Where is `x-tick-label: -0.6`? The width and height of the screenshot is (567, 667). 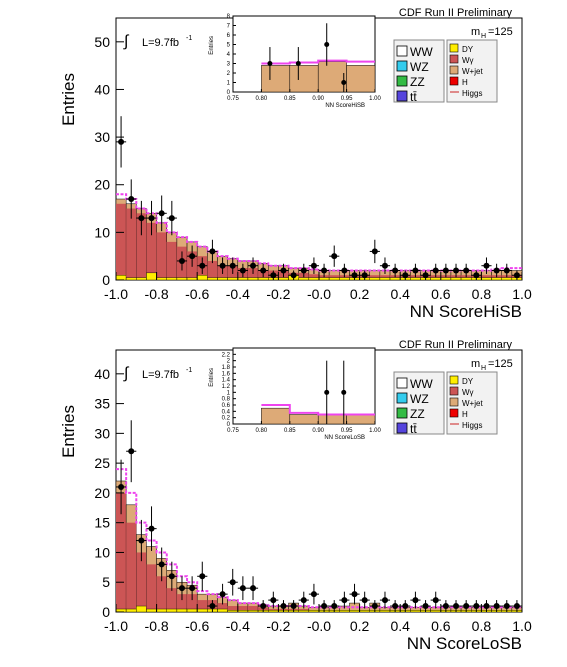
x-tick-label: -0.6 is located at coordinates (197, 626).